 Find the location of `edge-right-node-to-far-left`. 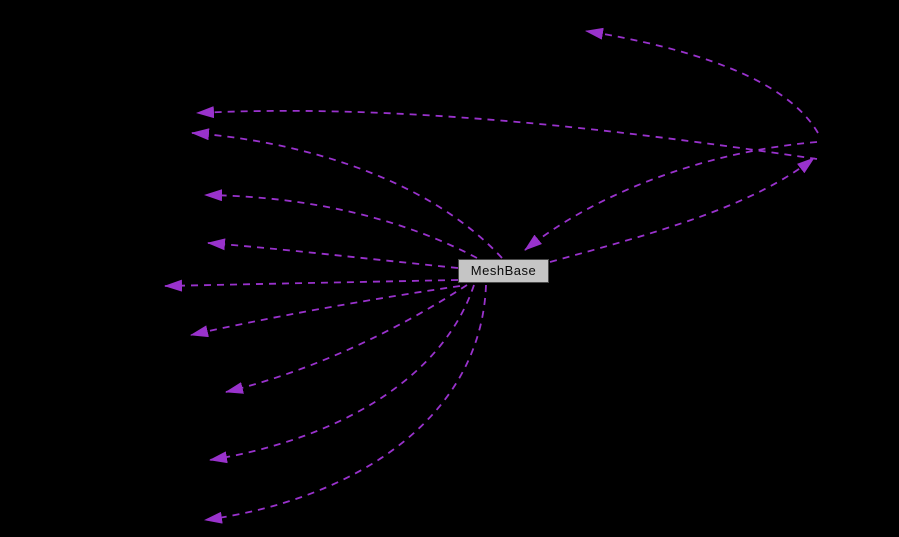

edge-right-node-to-far-left is located at coordinates (507, 133).